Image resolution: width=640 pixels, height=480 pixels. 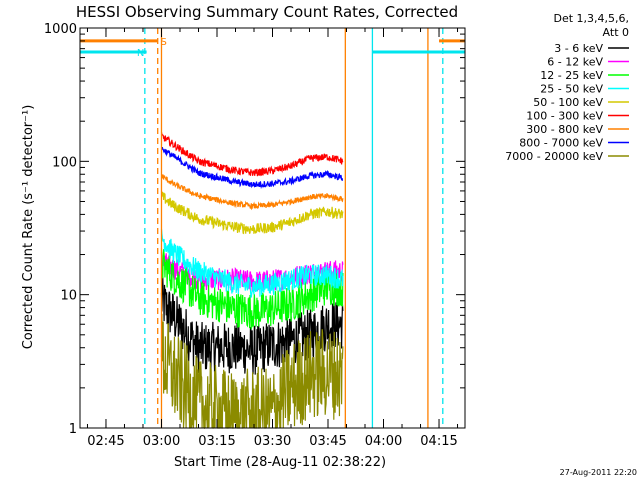 What do you see at coordinates (554, 156) in the screenshot?
I see `legend-entry-label: 7000 - 20000 keV` at bounding box center [554, 156].